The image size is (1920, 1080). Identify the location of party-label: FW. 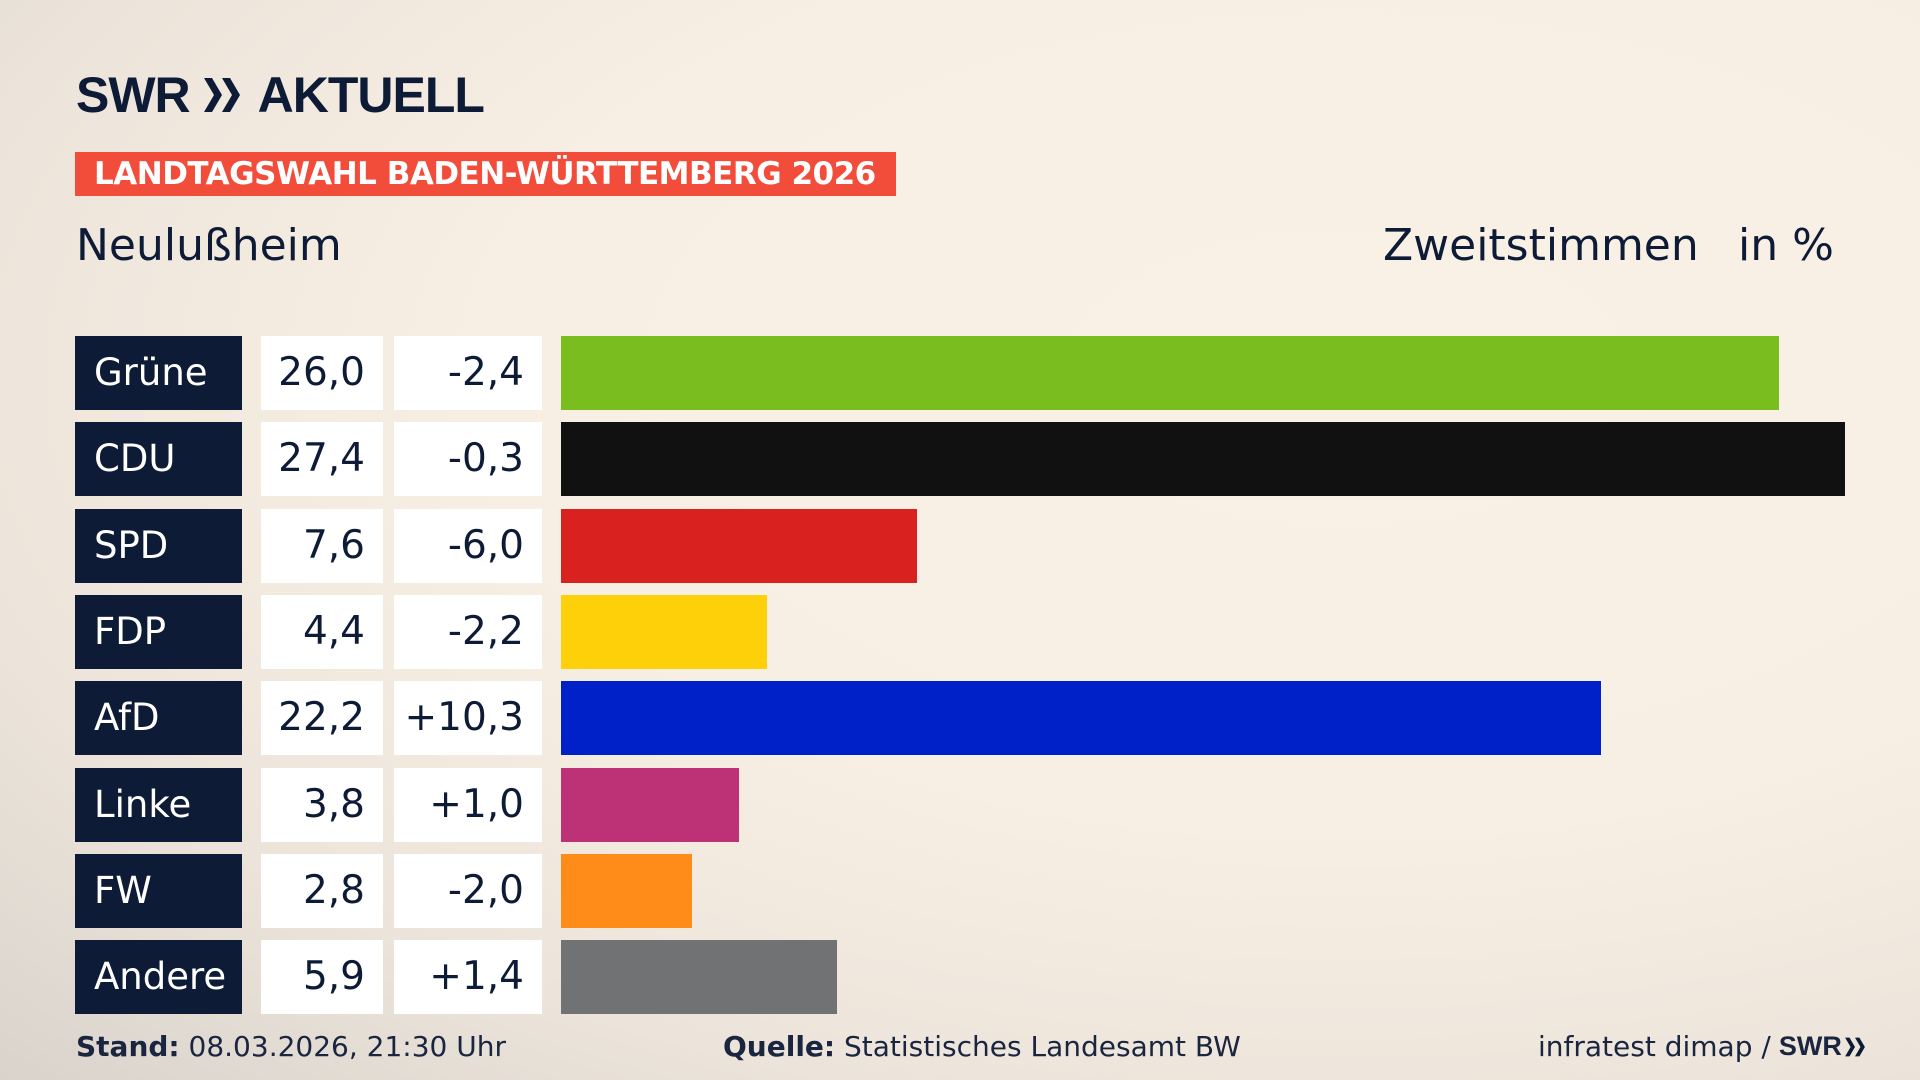
(158, 890).